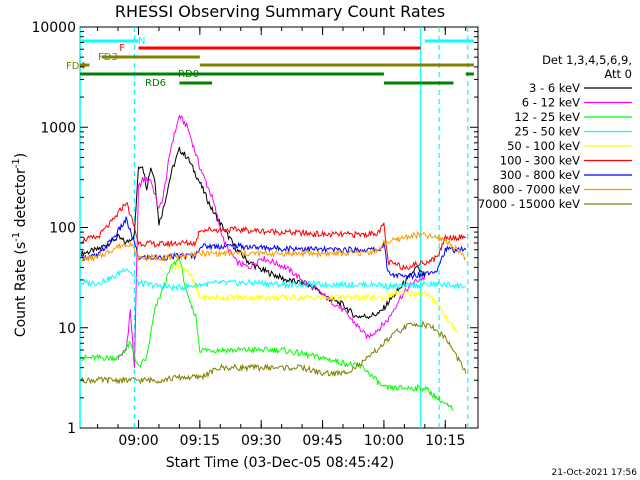 This screenshot has height=480, width=640. What do you see at coordinates (587, 60) in the screenshot?
I see `legend-header-line-1: Det 1,3,4,5,6,9,` at bounding box center [587, 60].